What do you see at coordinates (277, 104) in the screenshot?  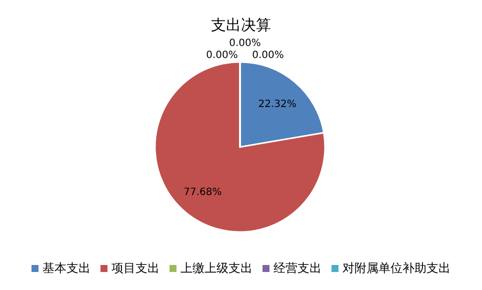 I see `data-label: 22.32%` at bounding box center [277, 104].